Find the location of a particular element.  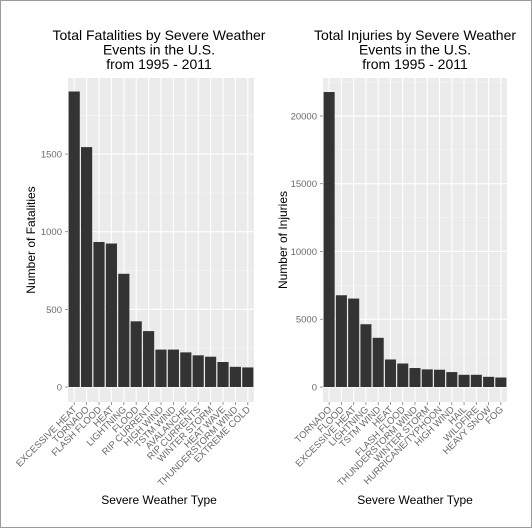

fatalities-ytick-label: 1000 is located at coordinates (51, 232).